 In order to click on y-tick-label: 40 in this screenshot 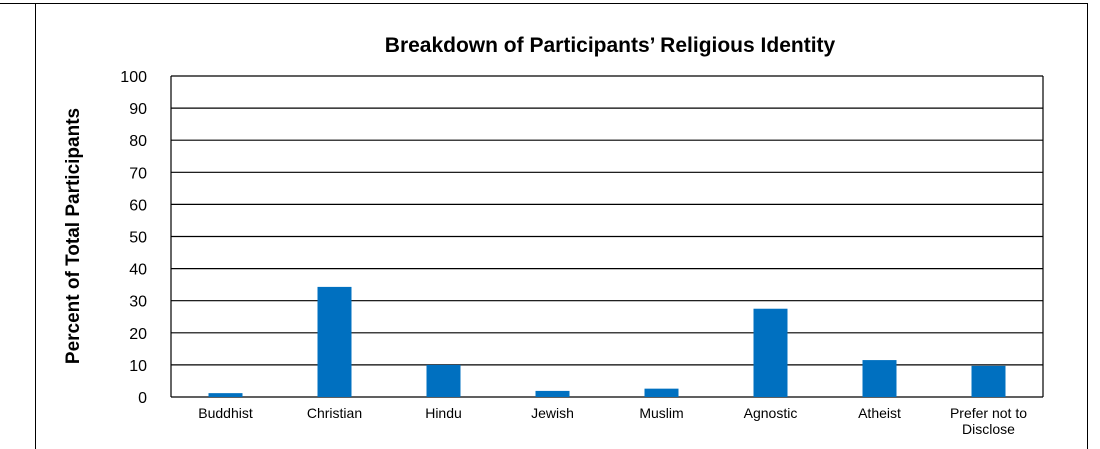, I will do `click(138, 270)`.